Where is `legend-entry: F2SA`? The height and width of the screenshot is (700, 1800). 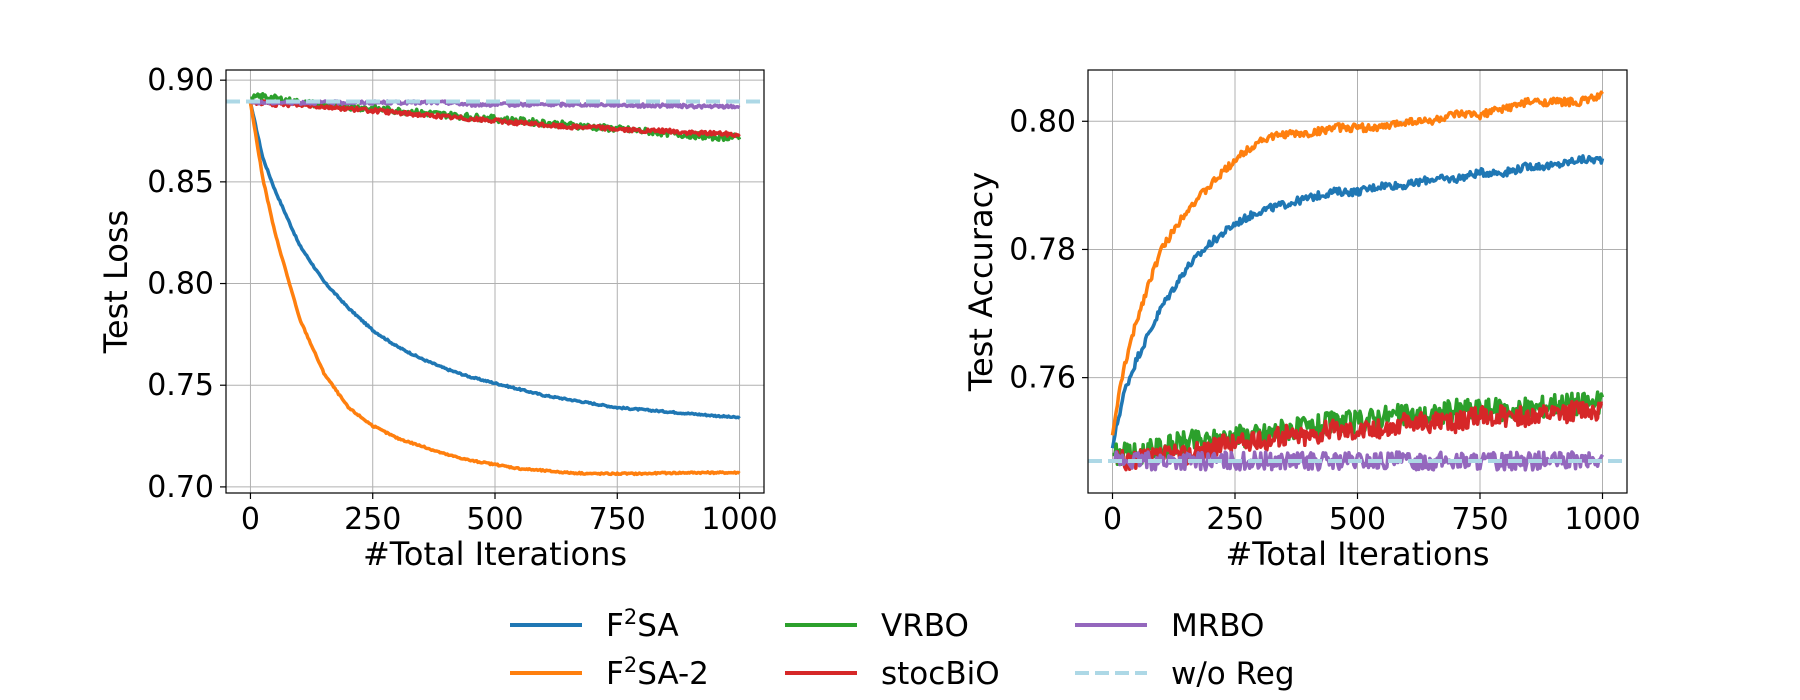
legend-entry: F2SA is located at coordinates (594, 624).